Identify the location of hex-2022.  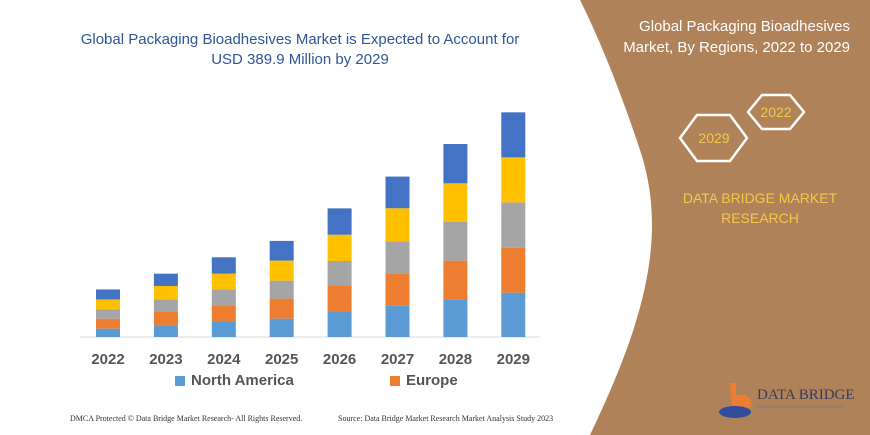
(776, 112).